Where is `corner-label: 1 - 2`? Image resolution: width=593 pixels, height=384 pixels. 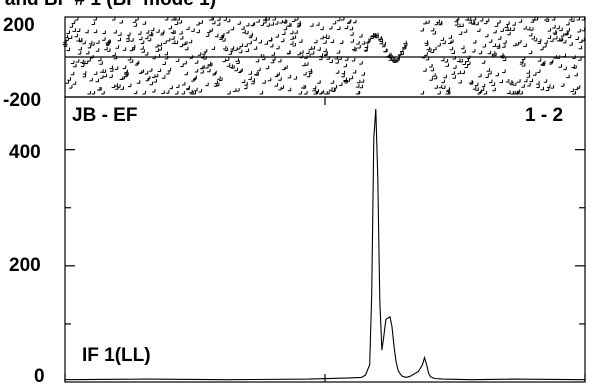 corner-label: 1 - 2 is located at coordinates (544, 115).